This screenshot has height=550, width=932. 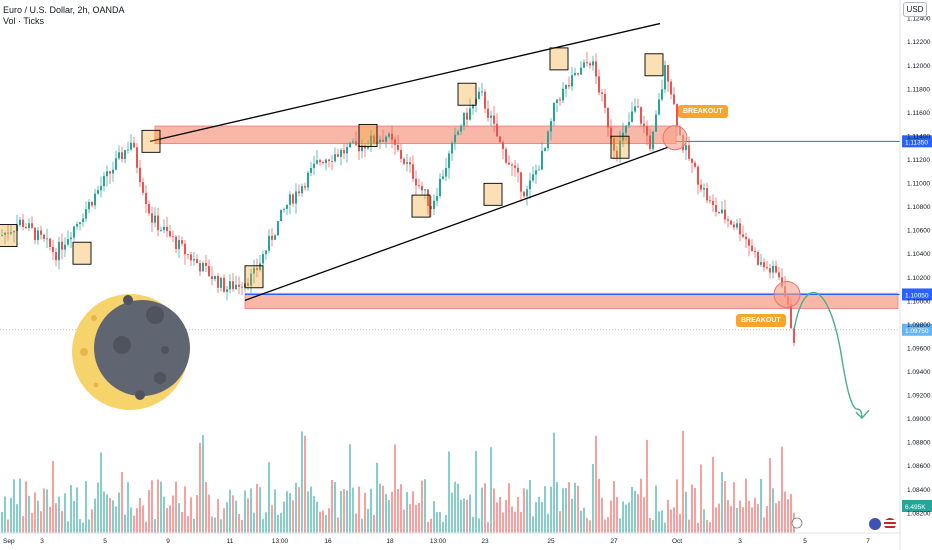 What do you see at coordinates (571, 300) in the screenshot?
I see `zone-support` at bounding box center [571, 300].